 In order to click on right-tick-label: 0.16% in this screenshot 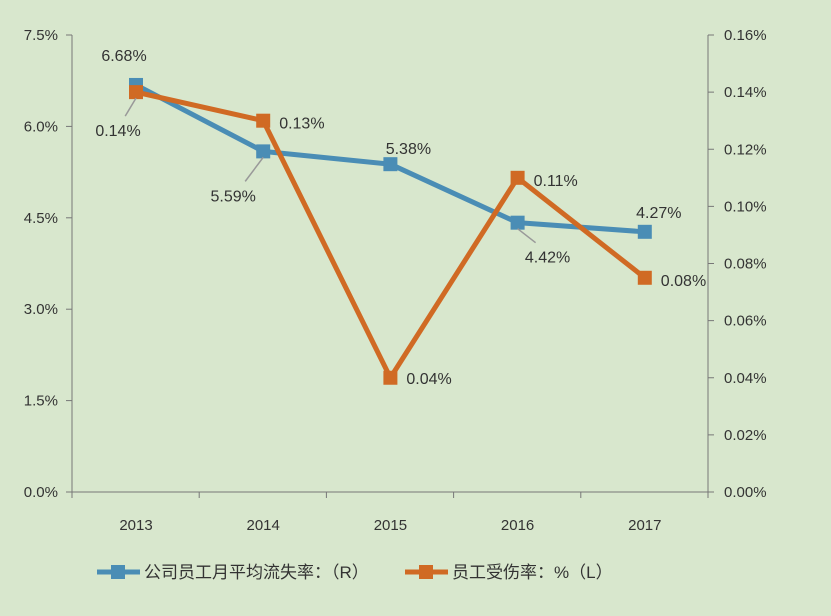, I will do `click(745, 35)`.